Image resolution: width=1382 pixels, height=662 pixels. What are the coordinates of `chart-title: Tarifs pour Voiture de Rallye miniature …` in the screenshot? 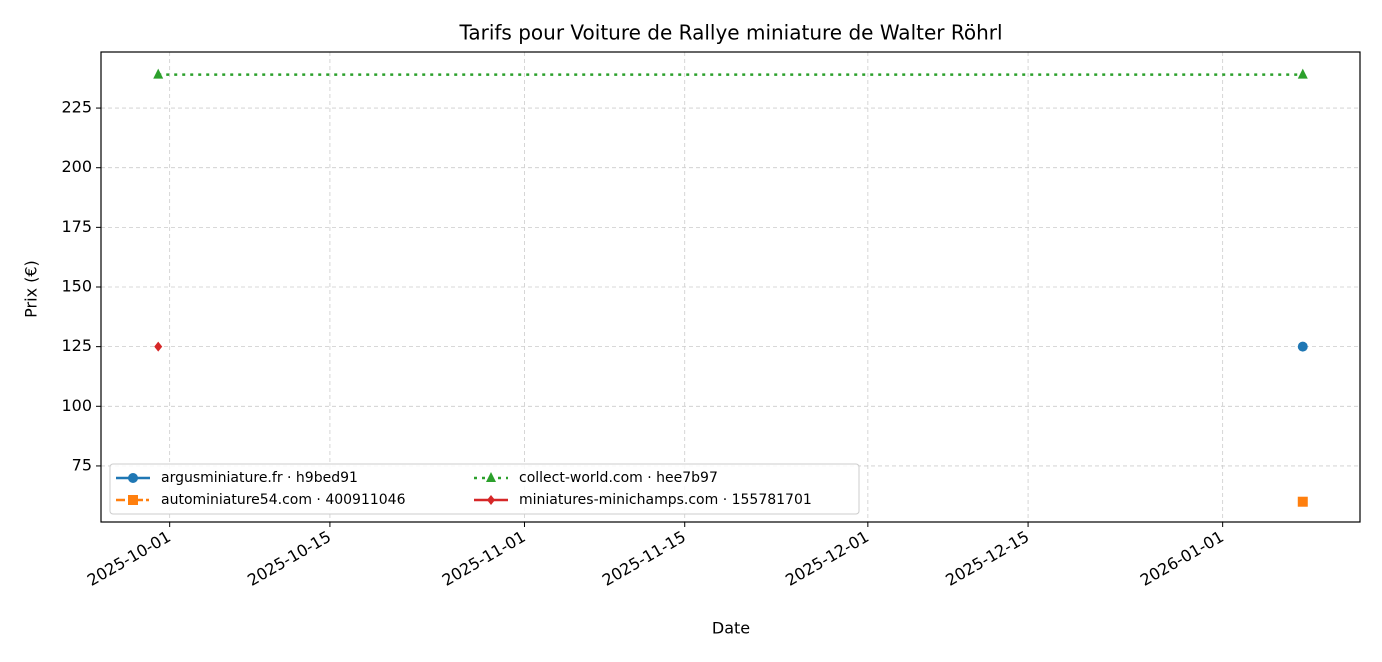 It's located at (730, 33).